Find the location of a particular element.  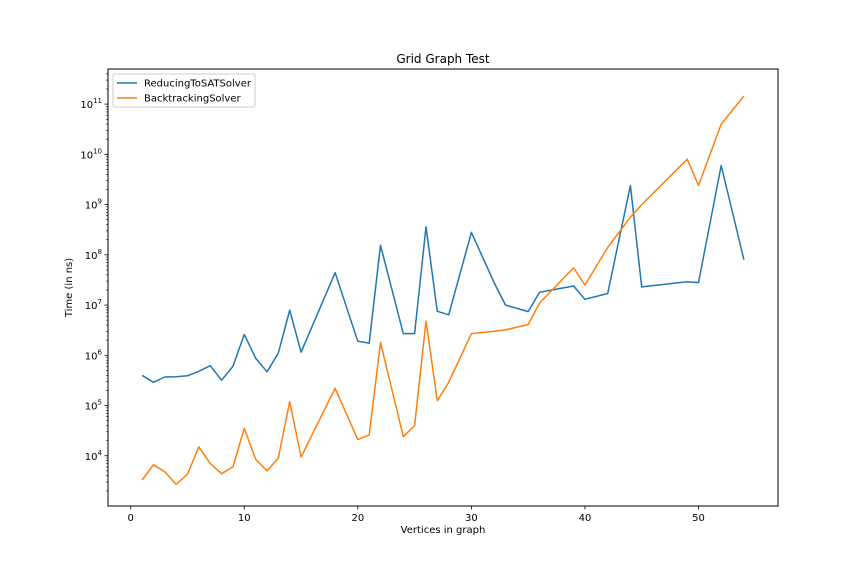

y-tick-label: 10⁸ is located at coordinates (93, 255).